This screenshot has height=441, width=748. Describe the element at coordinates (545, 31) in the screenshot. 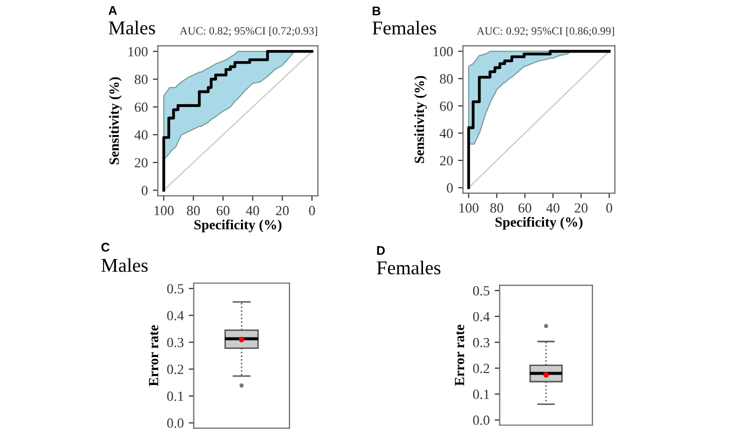

I see `chart-subtitle: AUC: 0.92; 95%CI [0.86;0.99]` at that location.